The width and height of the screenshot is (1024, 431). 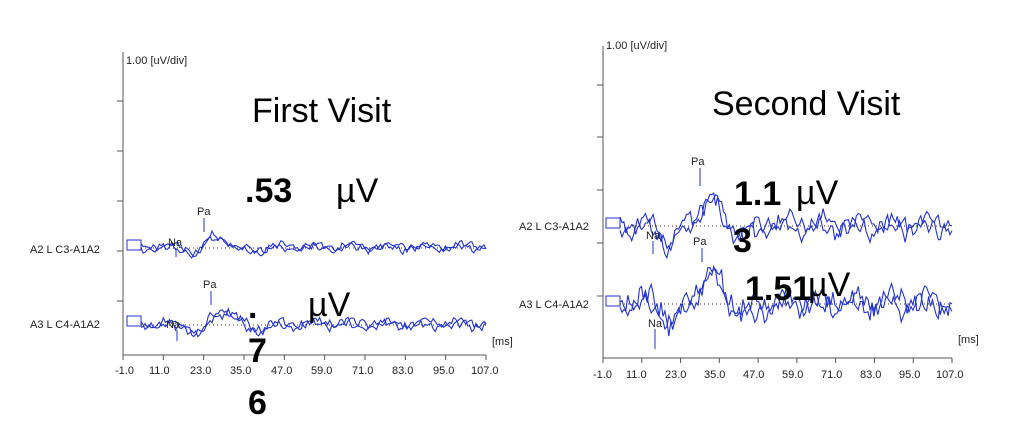 What do you see at coordinates (257, 351) in the screenshot?
I see `amplitude-digit: 7` at bounding box center [257, 351].